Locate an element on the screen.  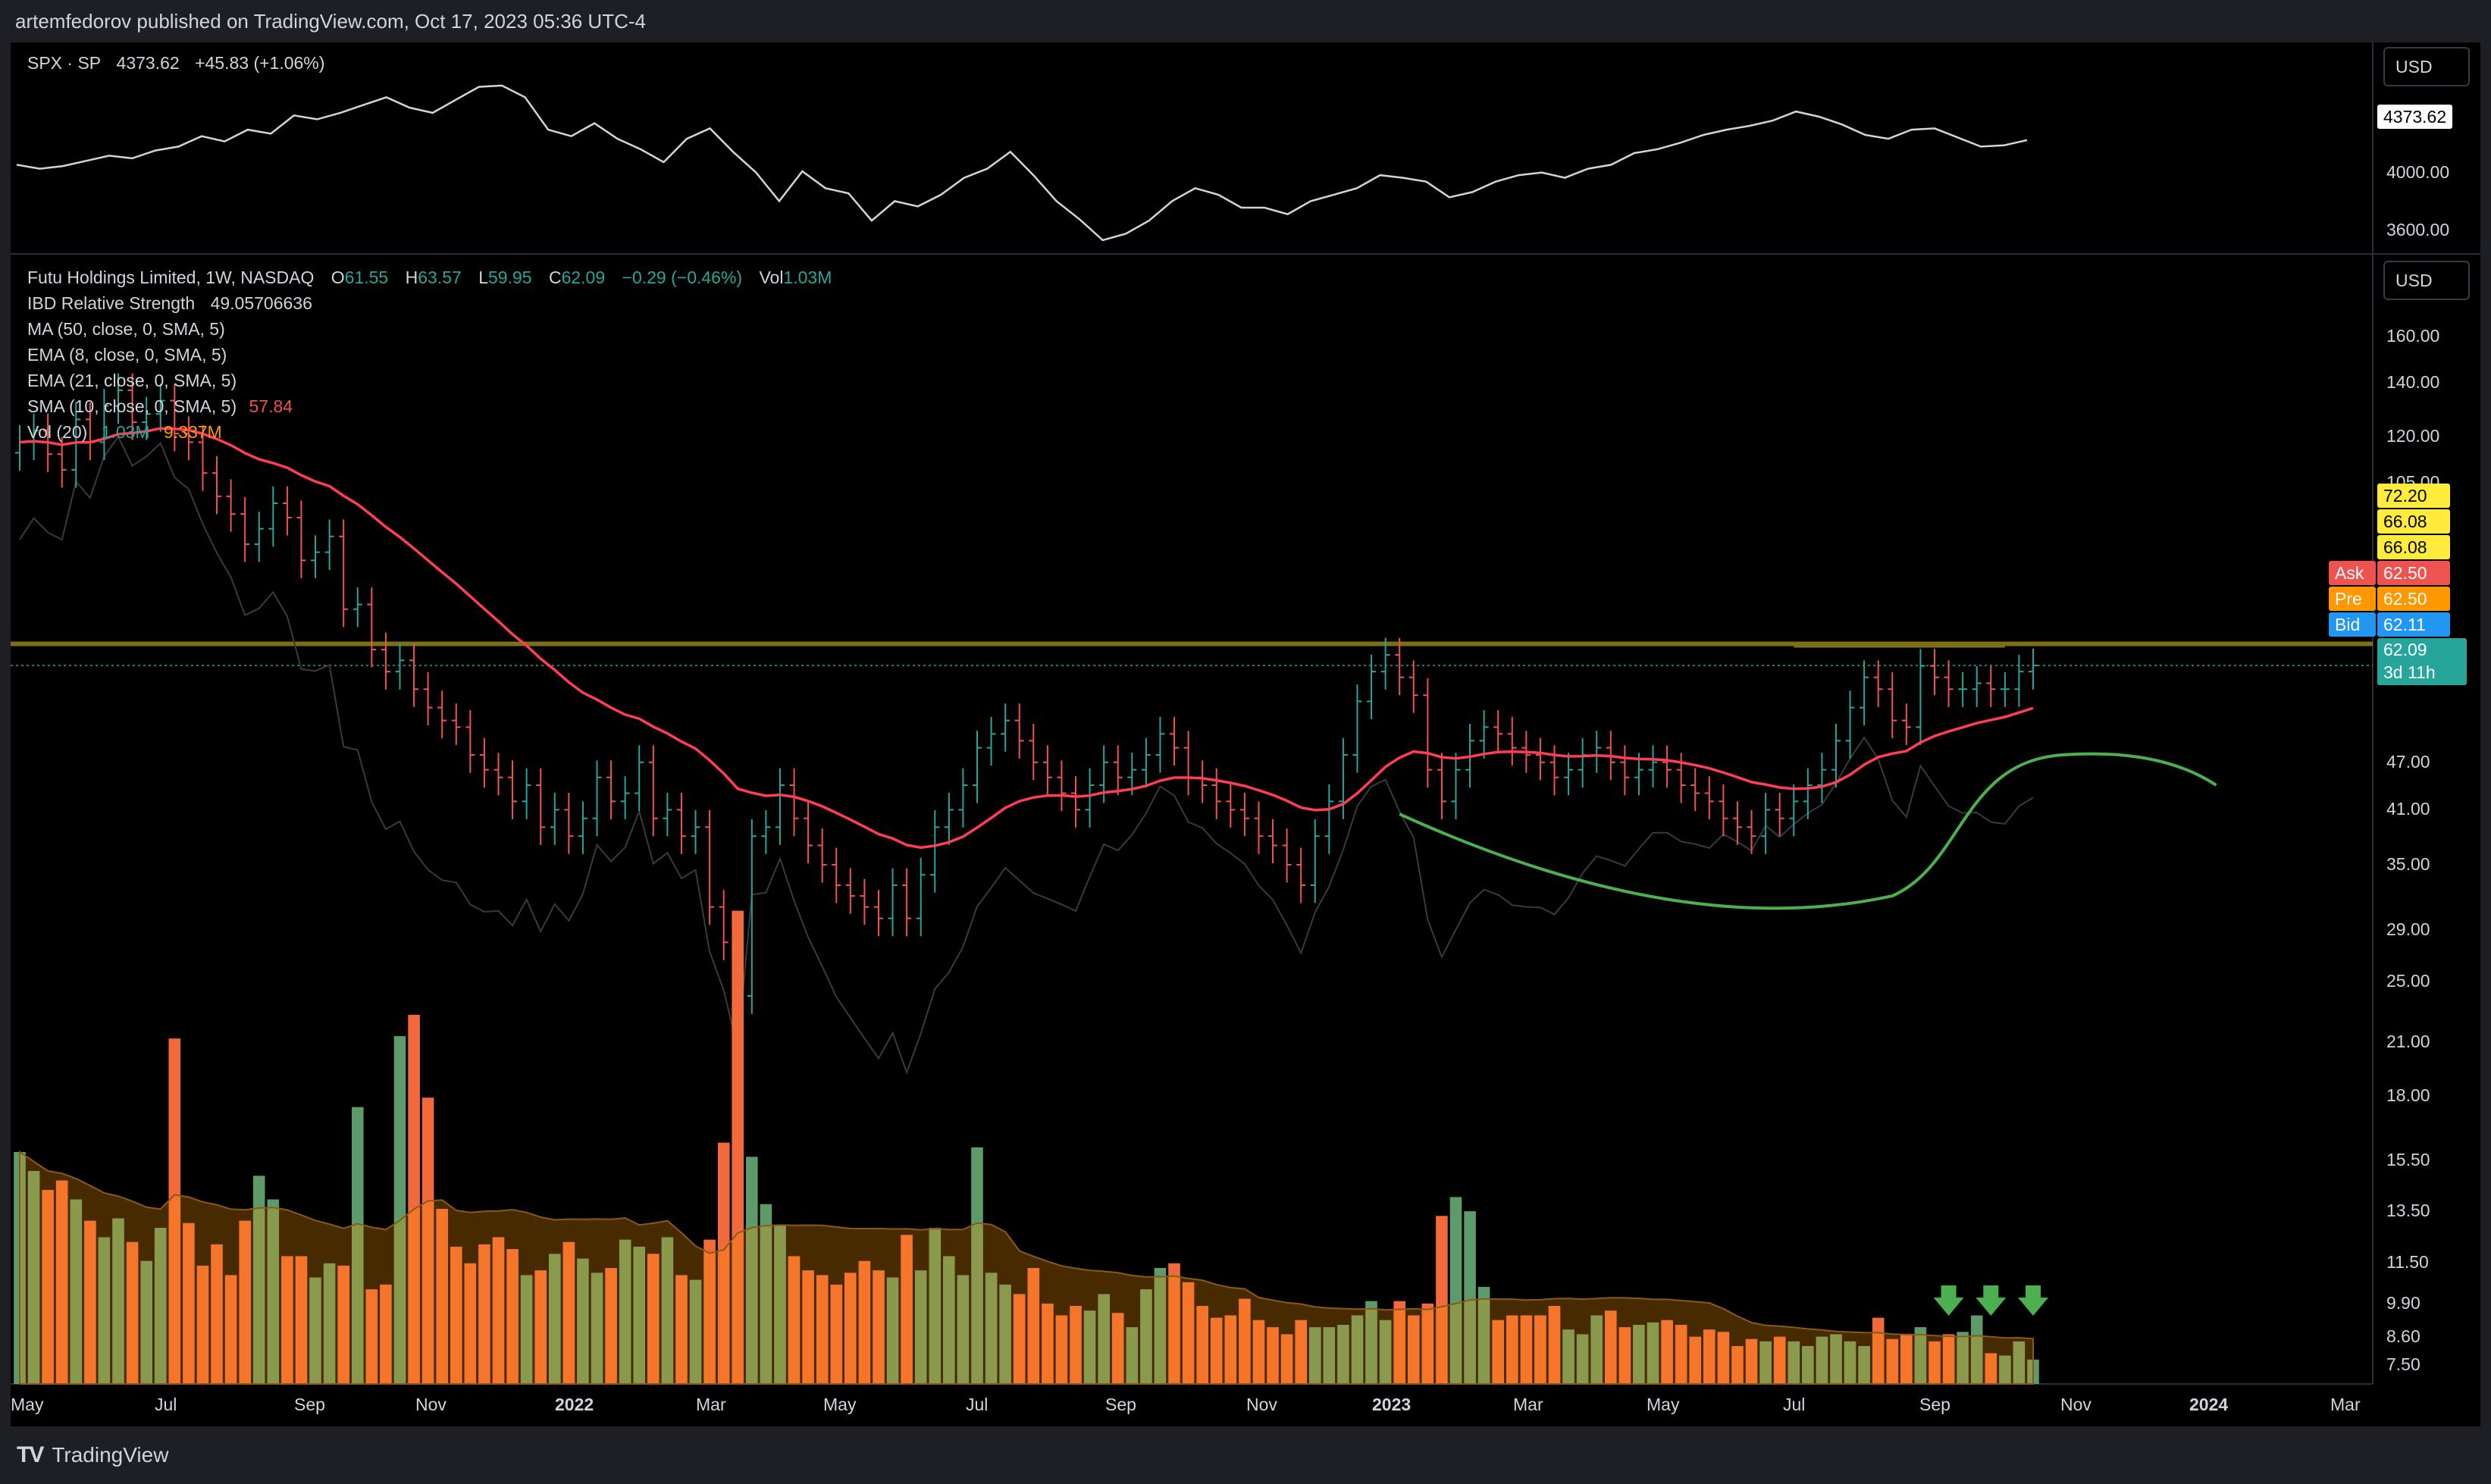
time-tick-10: 2023 is located at coordinates (1391, 1405).